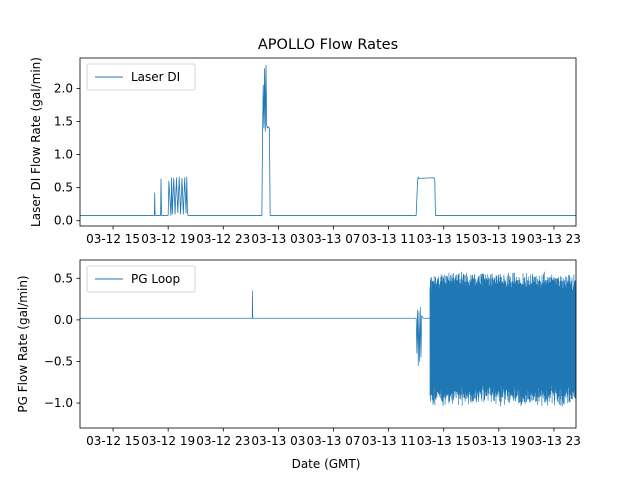 The width and height of the screenshot is (640, 480). What do you see at coordinates (168, 239) in the screenshot?
I see `laser-di-x-tick-label: 03-12 19` at bounding box center [168, 239].